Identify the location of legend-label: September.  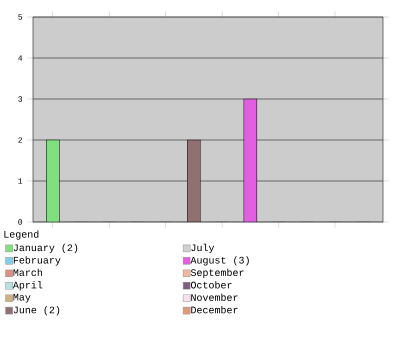
(217, 273).